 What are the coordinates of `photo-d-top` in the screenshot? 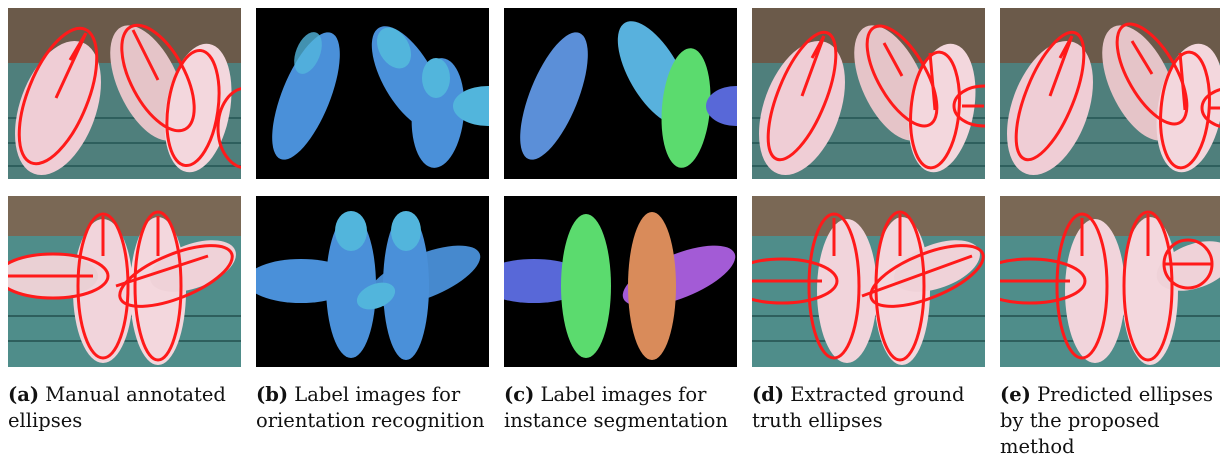 It's located at (868, 93).